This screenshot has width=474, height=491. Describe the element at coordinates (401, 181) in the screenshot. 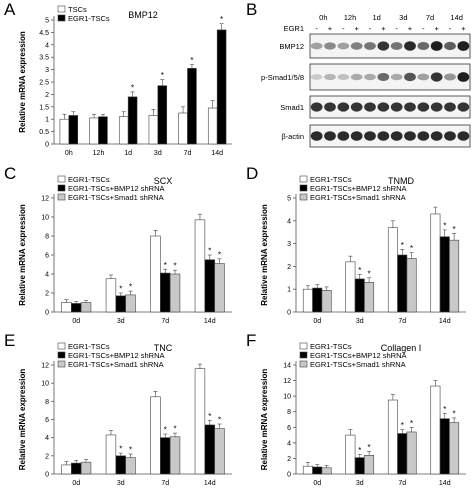

I see `chart-title-d: TNMD` at that location.